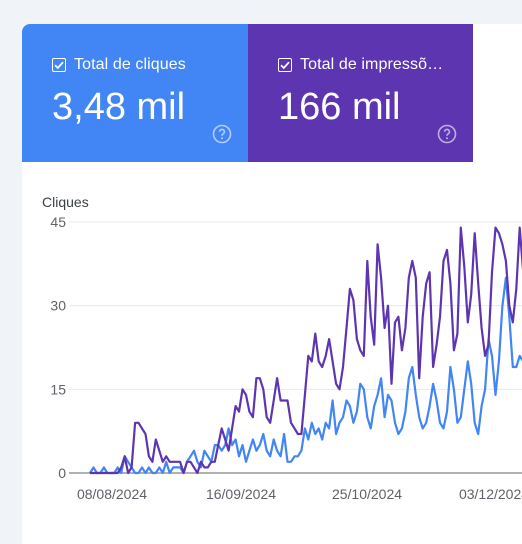 The width and height of the screenshot is (522, 544). I want to click on x-tick-label: 25/10/2024, so click(367, 494).